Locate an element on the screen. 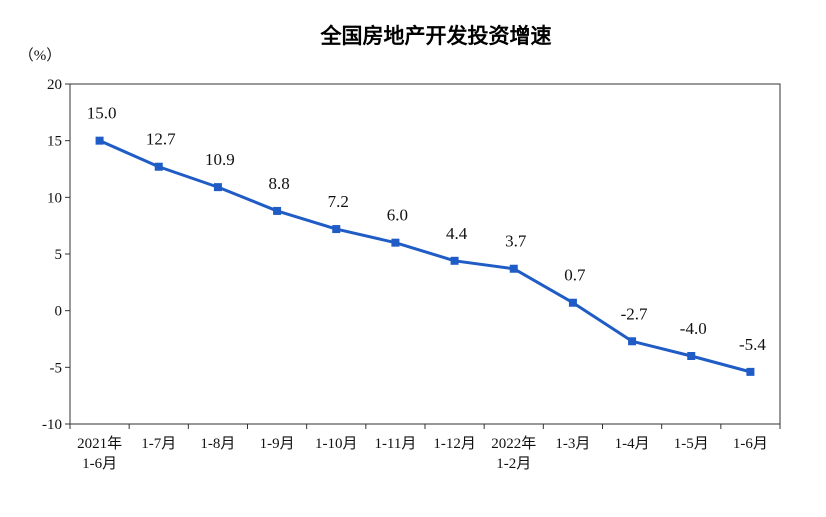  y-tick-label: -5 is located at coordinates (56, 368).